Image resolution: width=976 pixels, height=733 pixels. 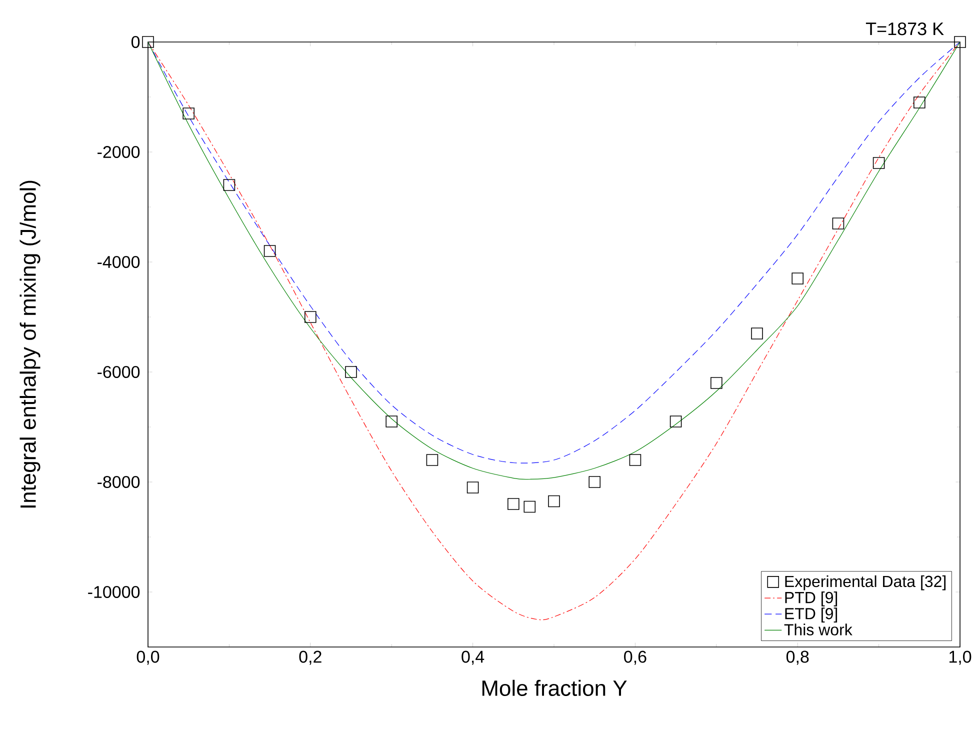 I want to click on legend-label: This work, so click(x=818, y=630).